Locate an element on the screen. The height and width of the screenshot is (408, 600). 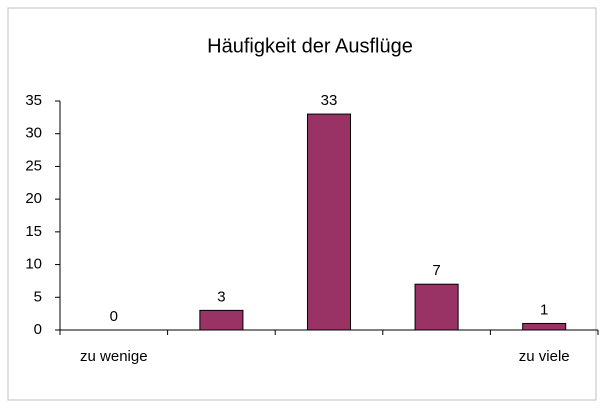
y-tick-label: 0 is located at coordinates (38, 329).